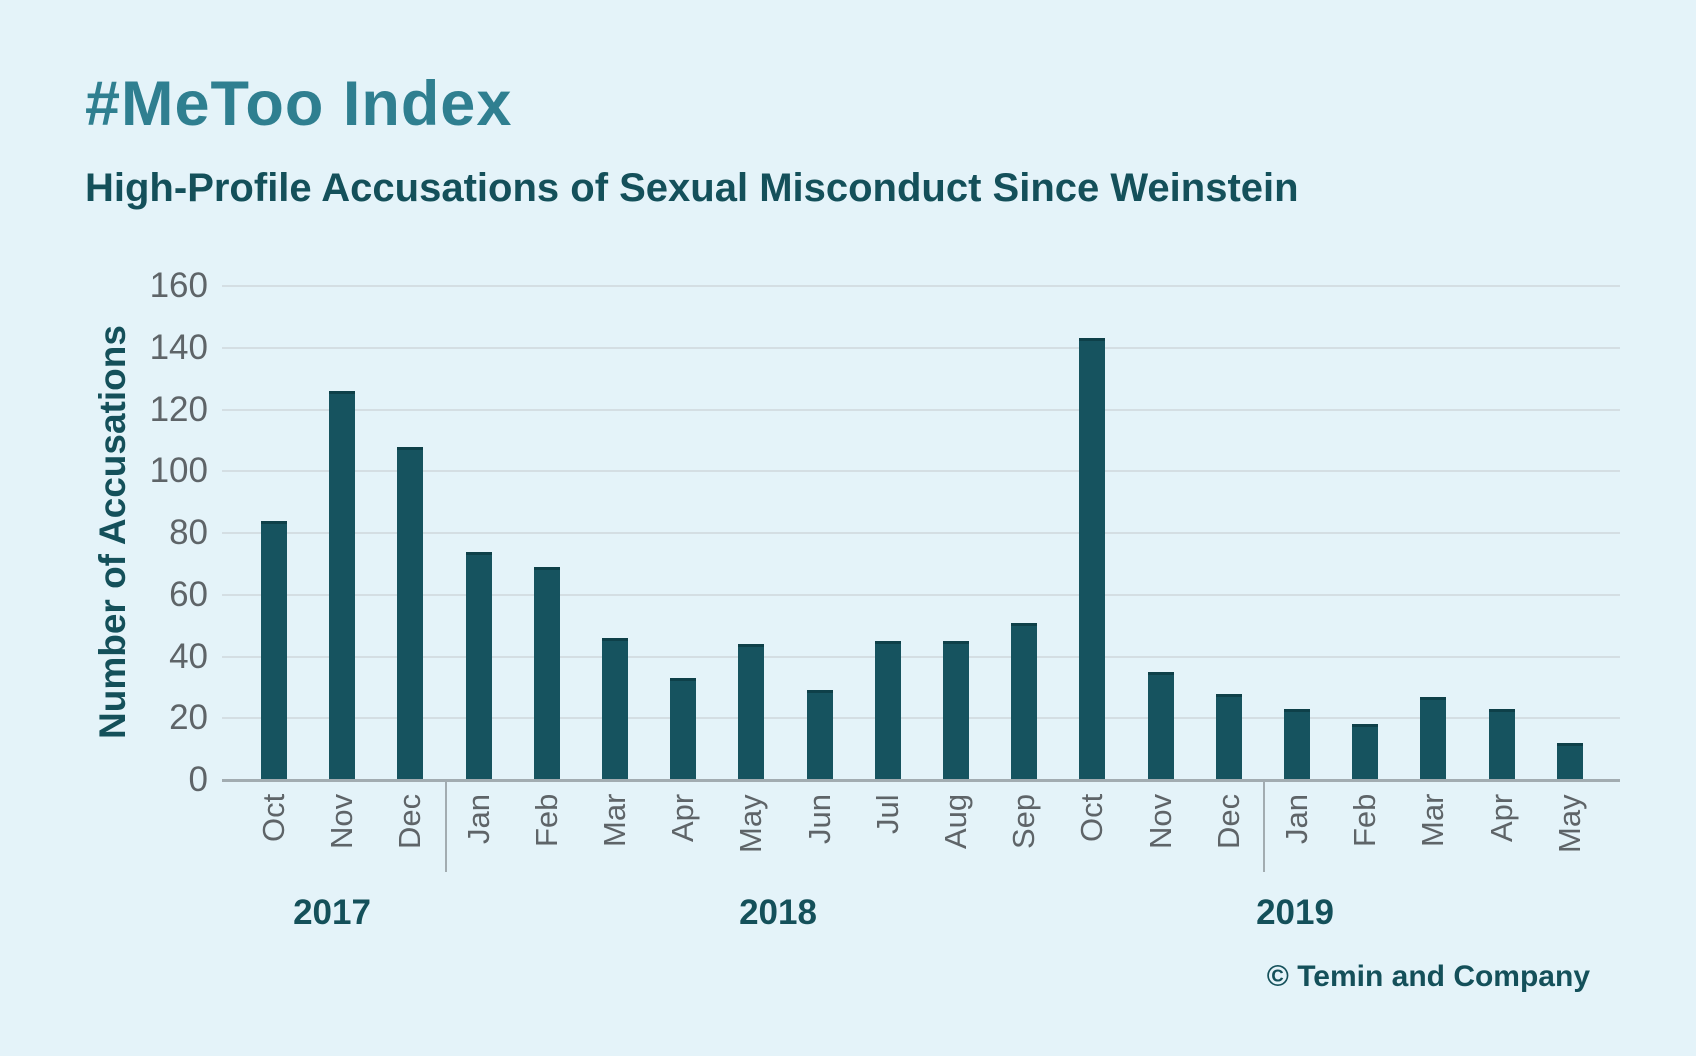  What do you see at coordinates (478, 819) in the screenshot?
I see `month-label-jan-2018: Jan` at bounding box center [478, 819].